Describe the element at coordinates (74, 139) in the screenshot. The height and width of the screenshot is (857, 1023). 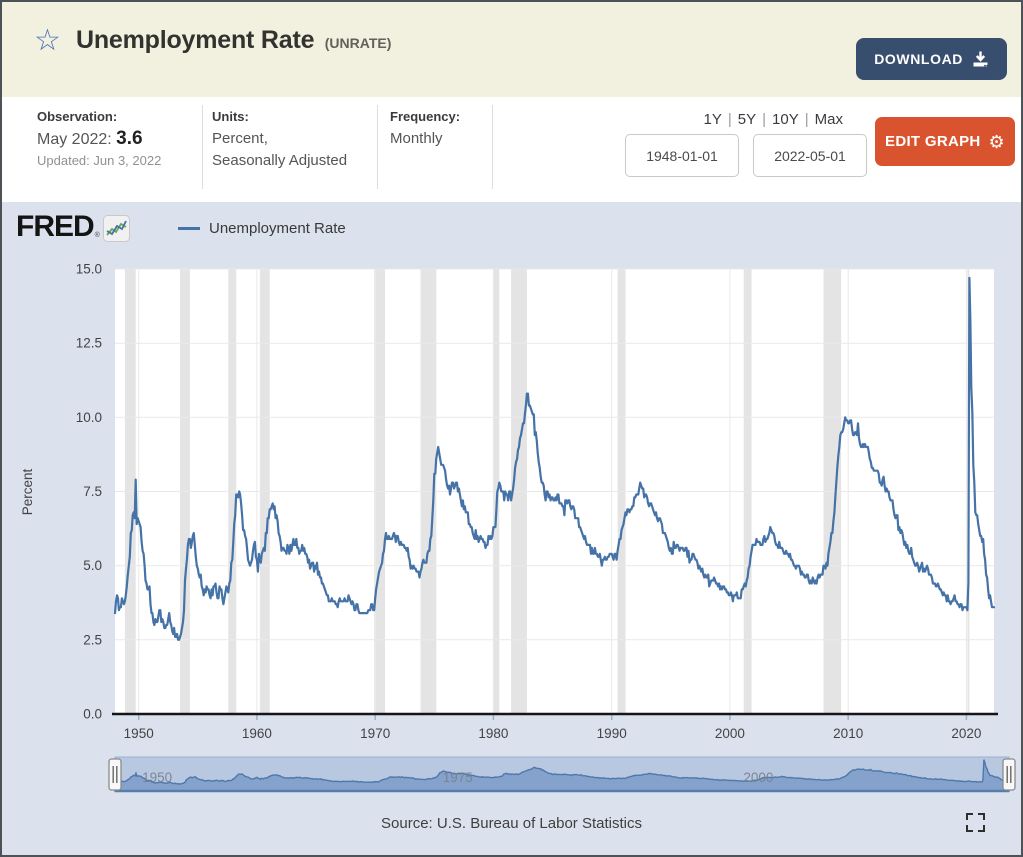
I see `observation-date: May 2022:` at that location.